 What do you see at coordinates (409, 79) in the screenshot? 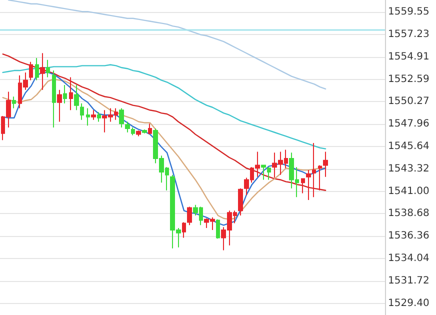
I see `y-tick-label: 1552.59` at bounding box center [409, 79].